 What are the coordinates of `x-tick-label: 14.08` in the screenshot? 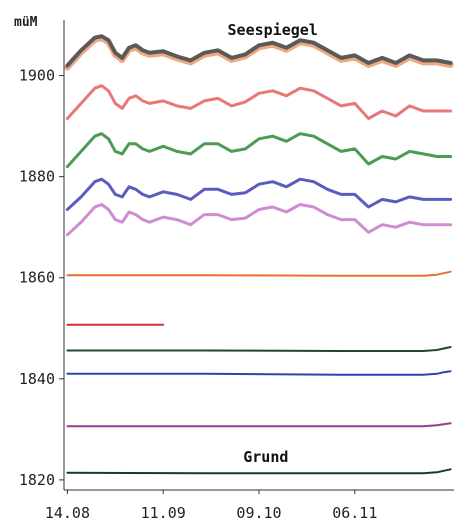 It's located at (67, 513).